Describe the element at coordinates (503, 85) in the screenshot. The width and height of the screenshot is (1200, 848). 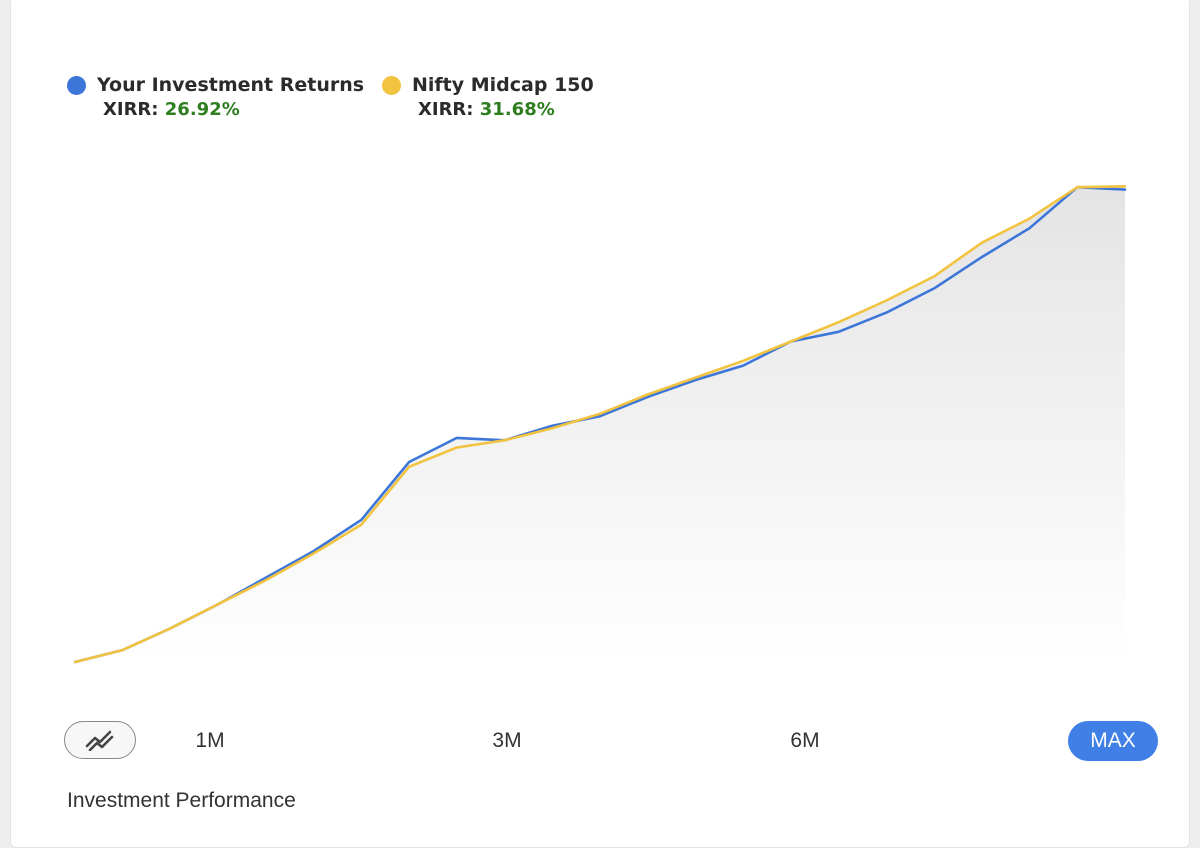
I see `legend-name-benchmark: Nifty Midcap 150` at that location.